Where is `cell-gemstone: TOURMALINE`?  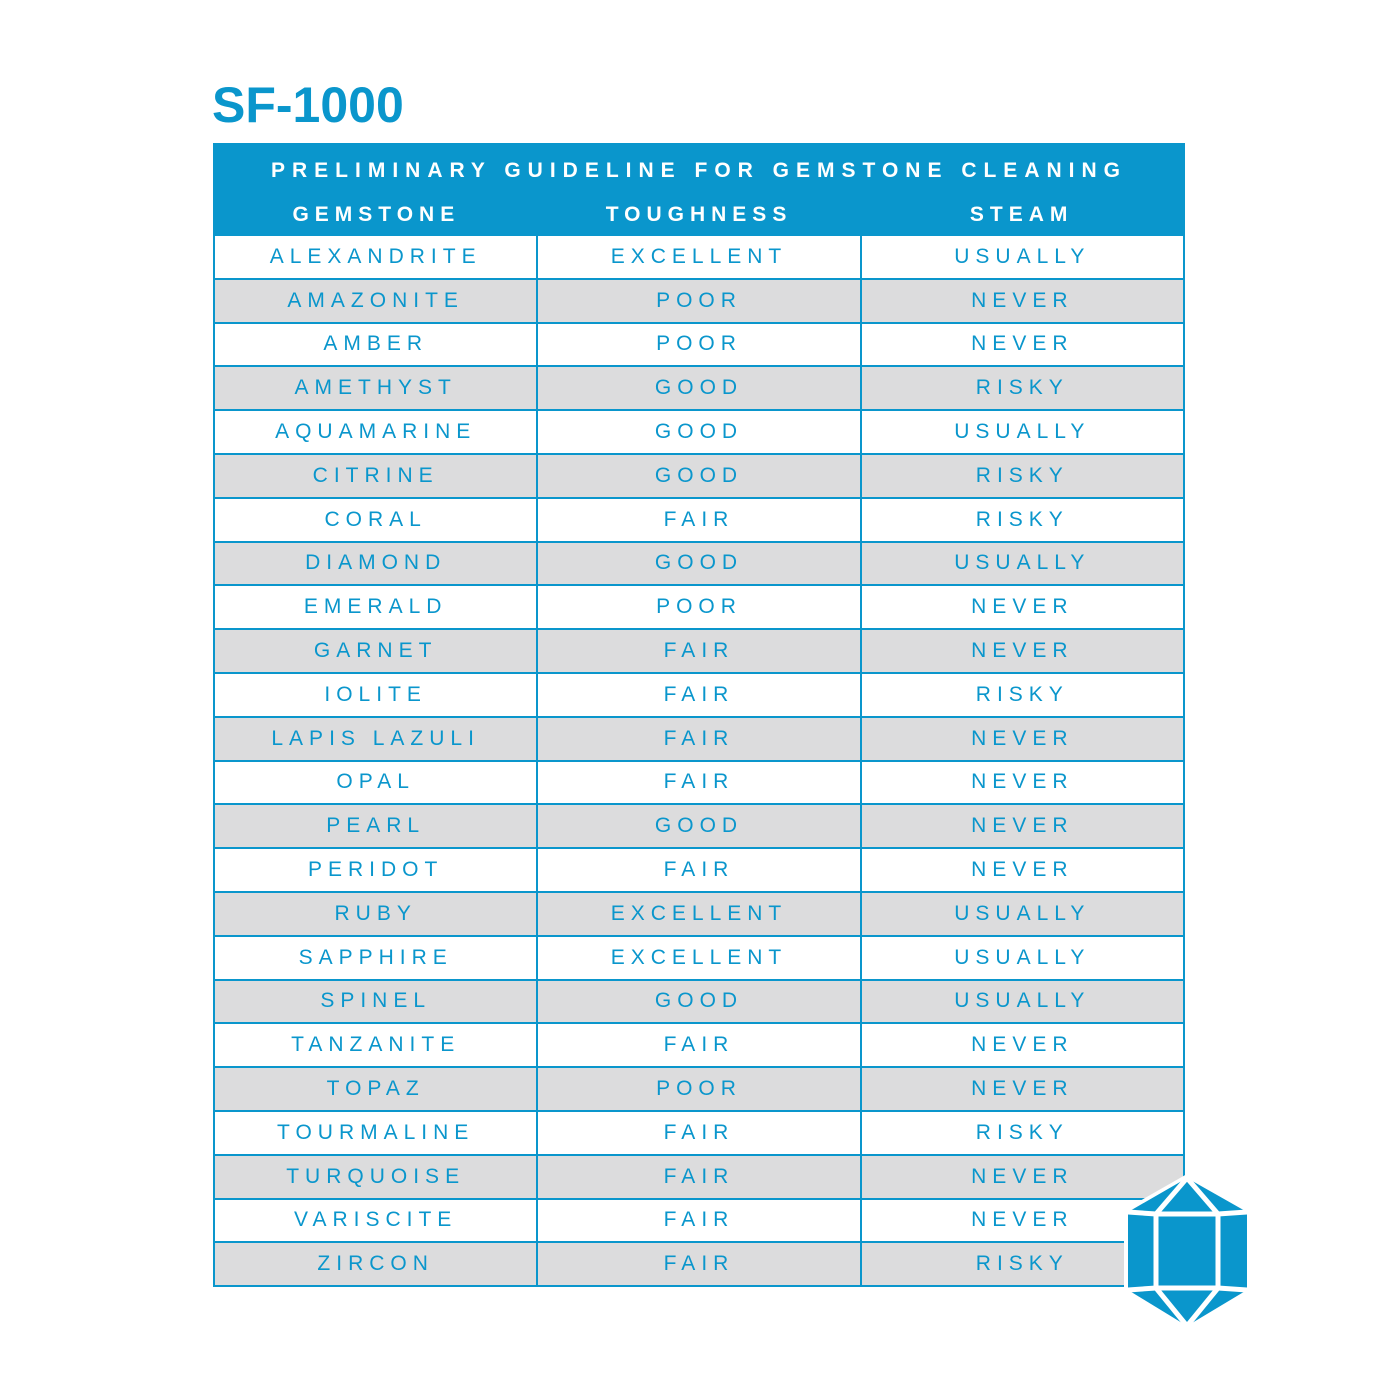
cell-gemstone: TOURMALINE is located at coordinates (376, 1132).